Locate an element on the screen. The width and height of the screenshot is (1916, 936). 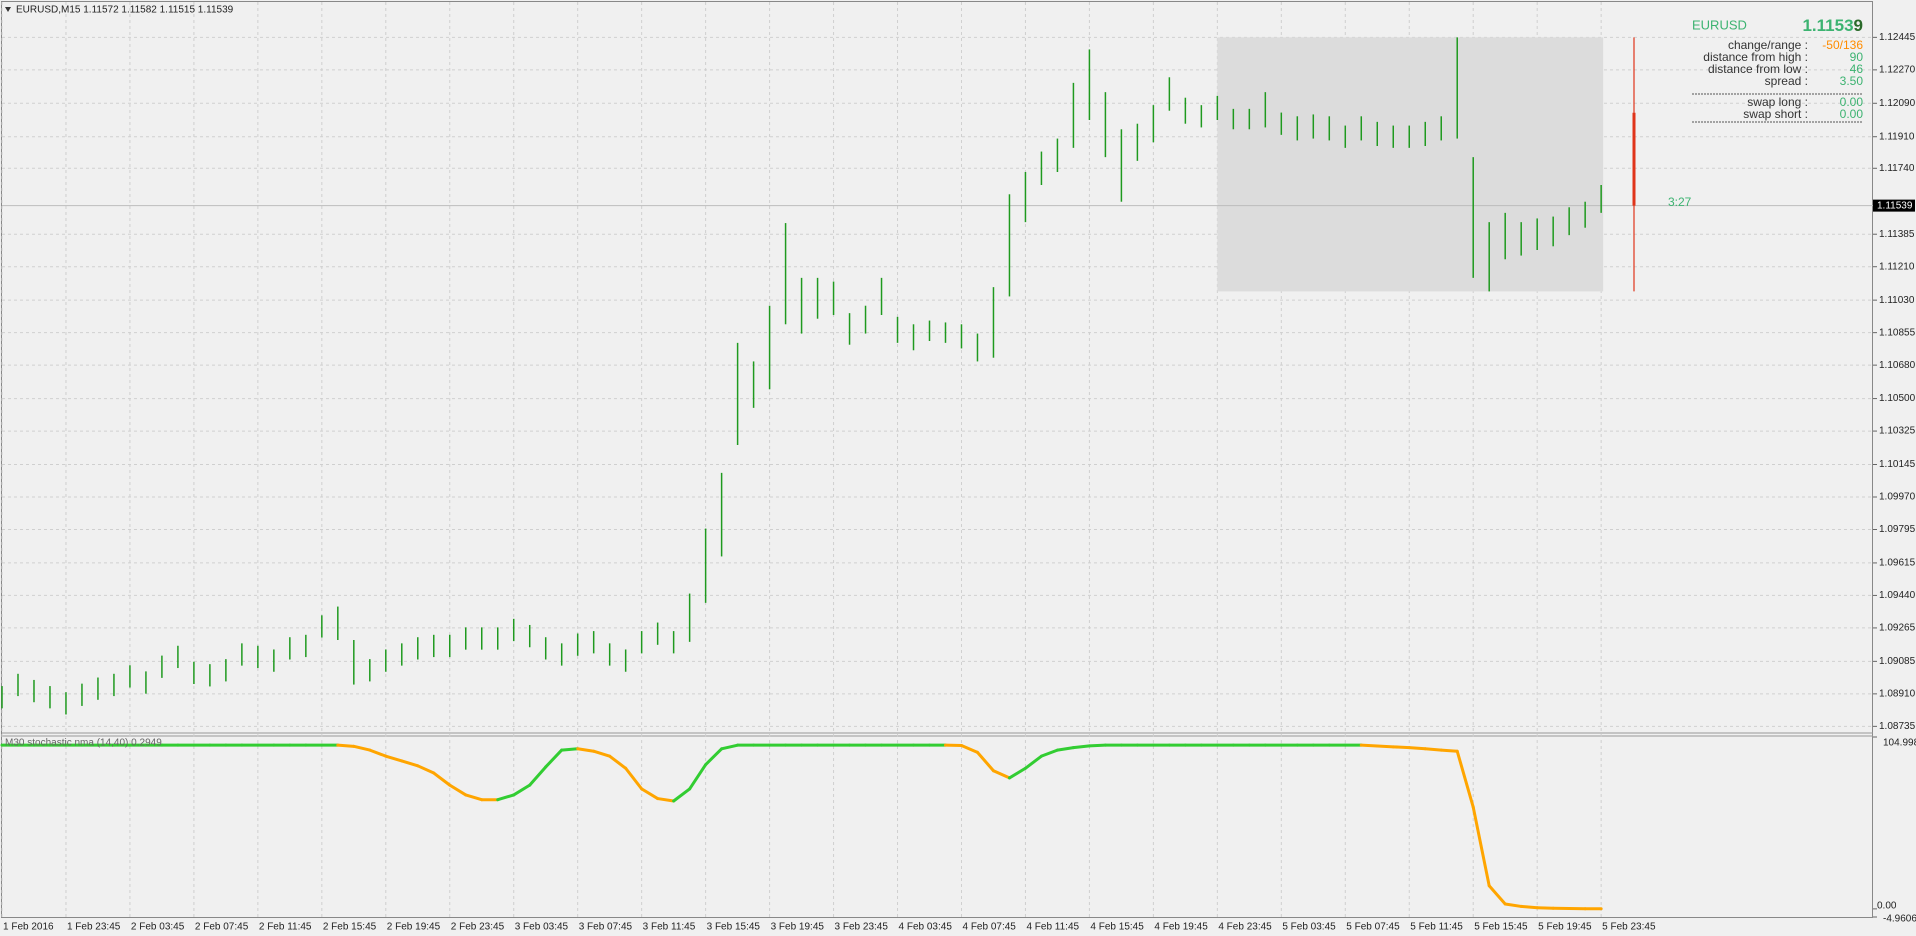
y-tick-label: 1.12445 is located at coordinates (1897, 37).